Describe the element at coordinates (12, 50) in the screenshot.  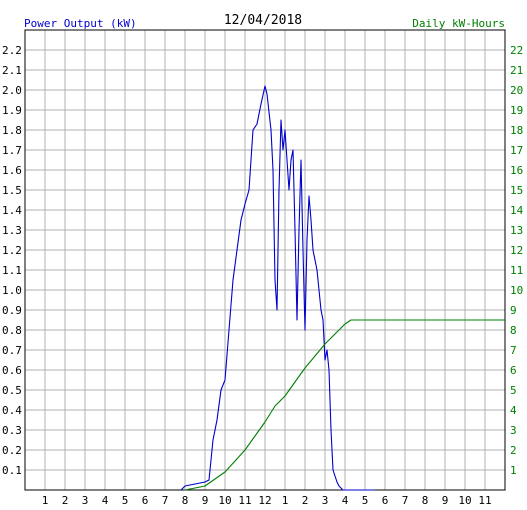
I see `left-tick-label: 2.2` at that location.